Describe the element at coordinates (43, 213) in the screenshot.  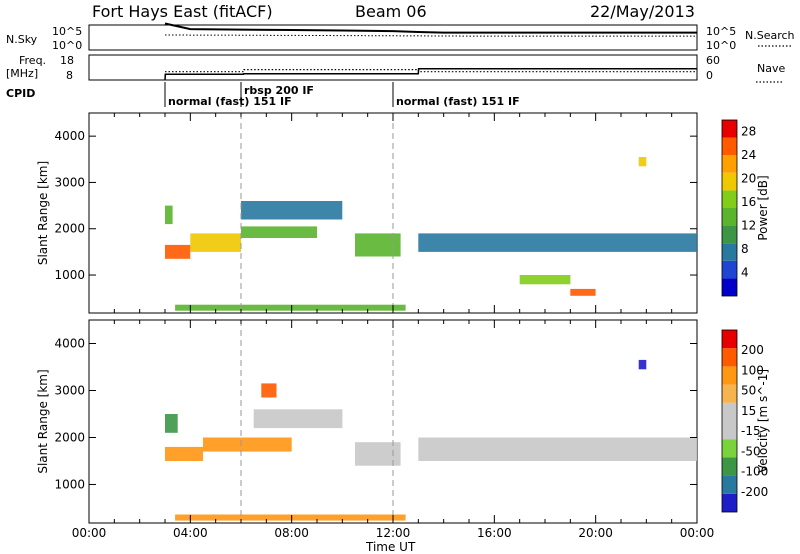
I see `power-y-axis-label: Slant Range [km]` at that location.